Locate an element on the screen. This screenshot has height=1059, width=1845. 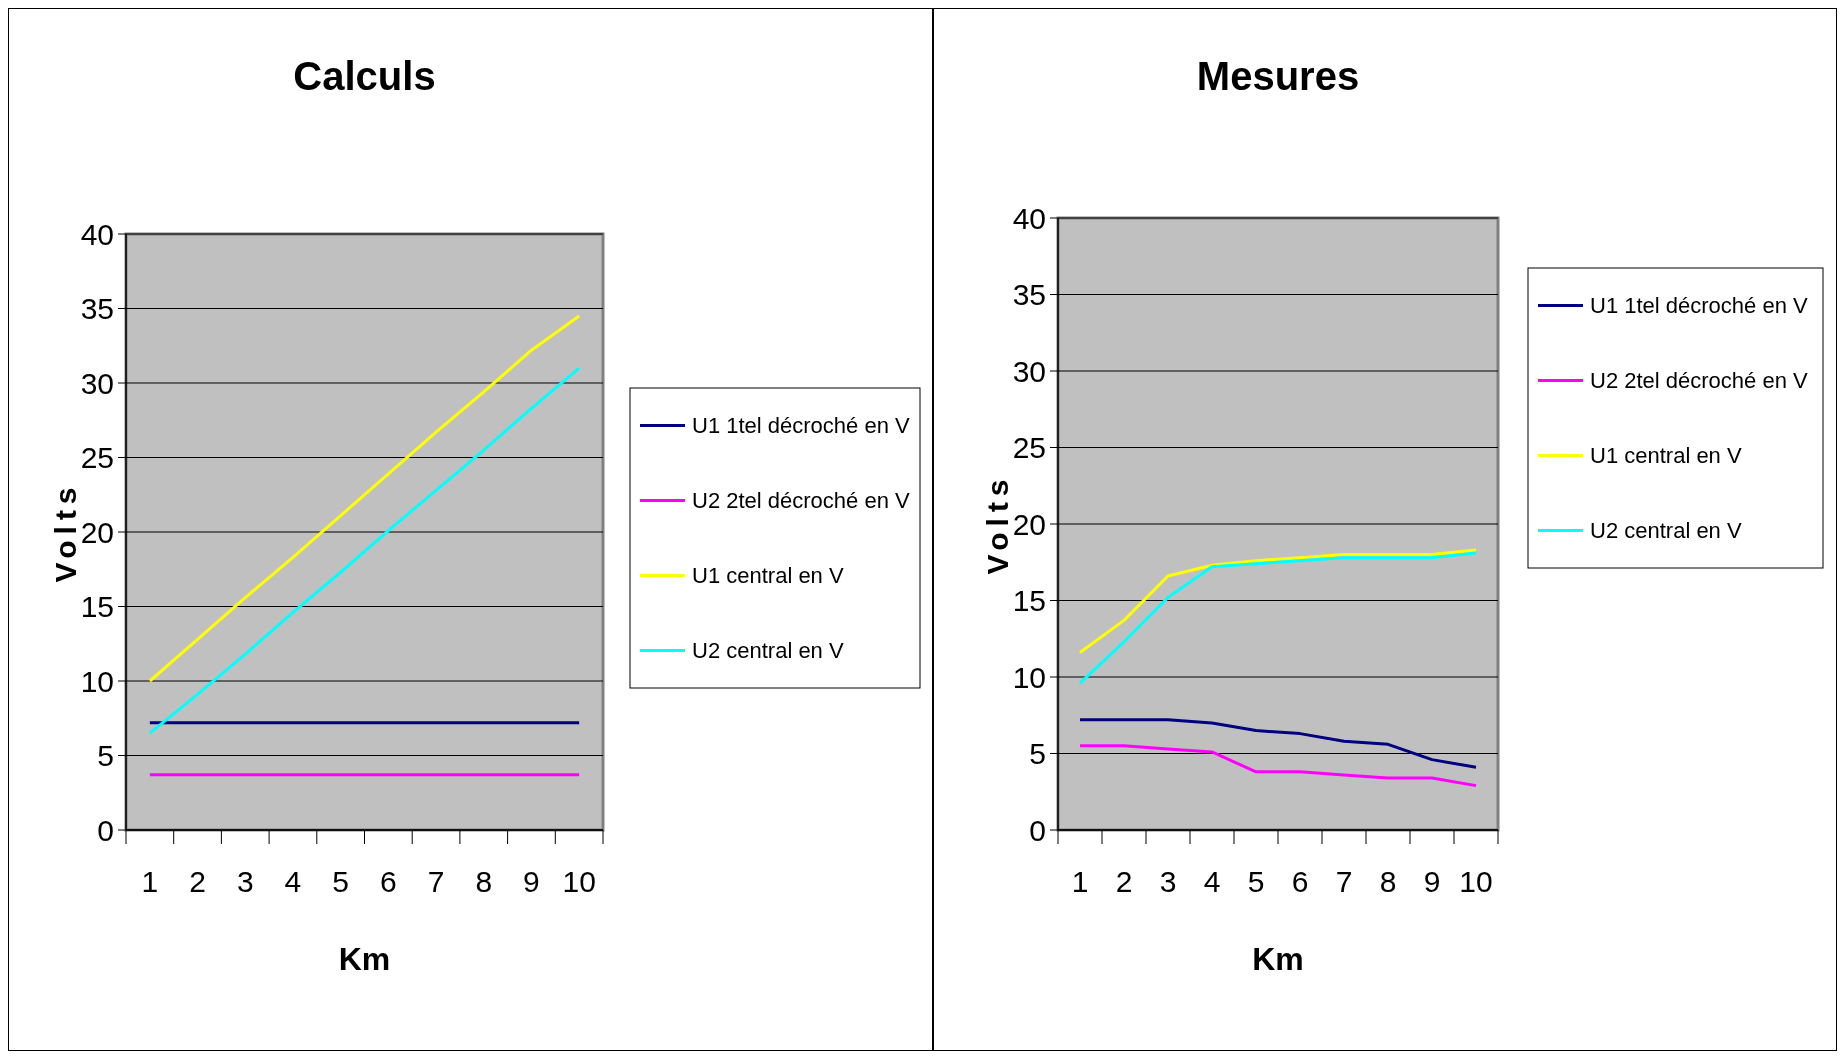
chart-title: Mesures is located at coordinates (1278, 76).